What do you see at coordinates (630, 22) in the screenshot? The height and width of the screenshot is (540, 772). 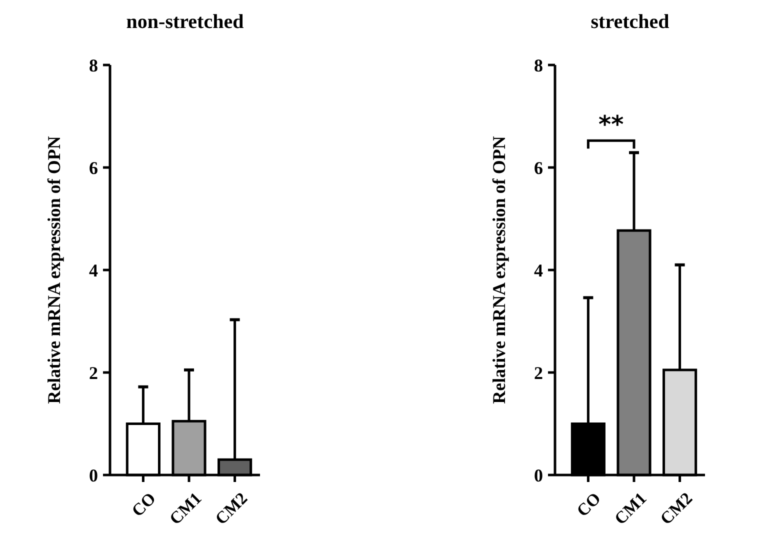 I see `chart-title: stretched` at bounding box center [630, 22].